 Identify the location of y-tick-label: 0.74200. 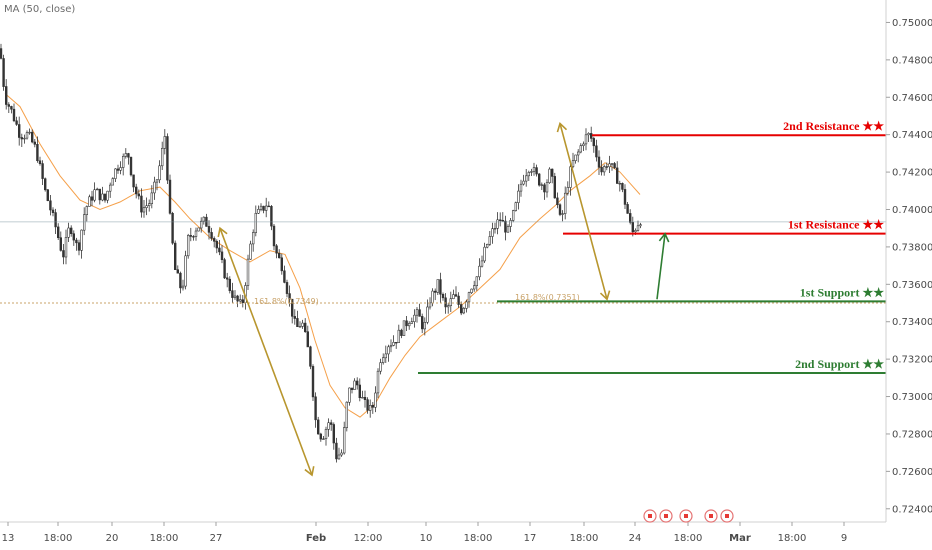
(912, 173).